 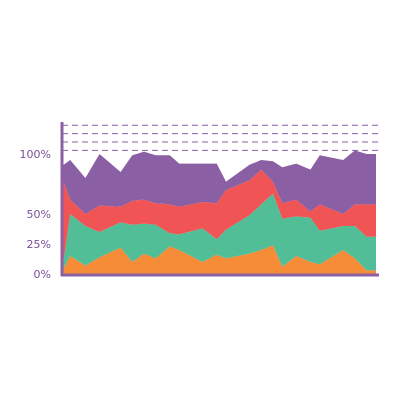 What do you see at coordinates (220, 137) in the screenshot?
I see `gridlines` at bounding box center [220, 137].